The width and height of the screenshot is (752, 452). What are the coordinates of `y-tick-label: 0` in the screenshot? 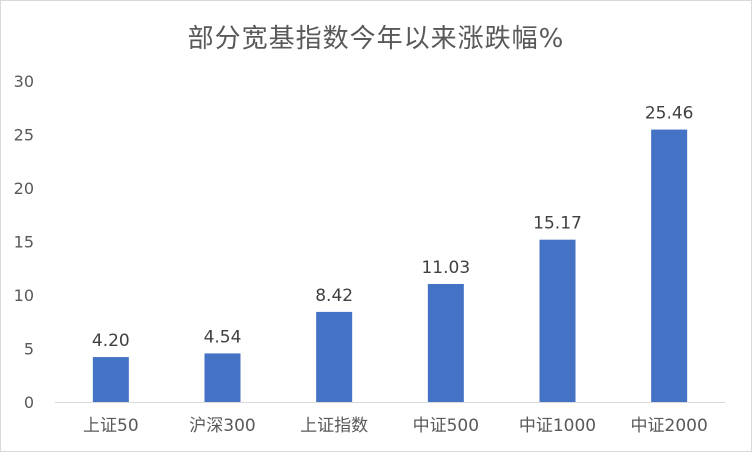 It's located at (29, 402).